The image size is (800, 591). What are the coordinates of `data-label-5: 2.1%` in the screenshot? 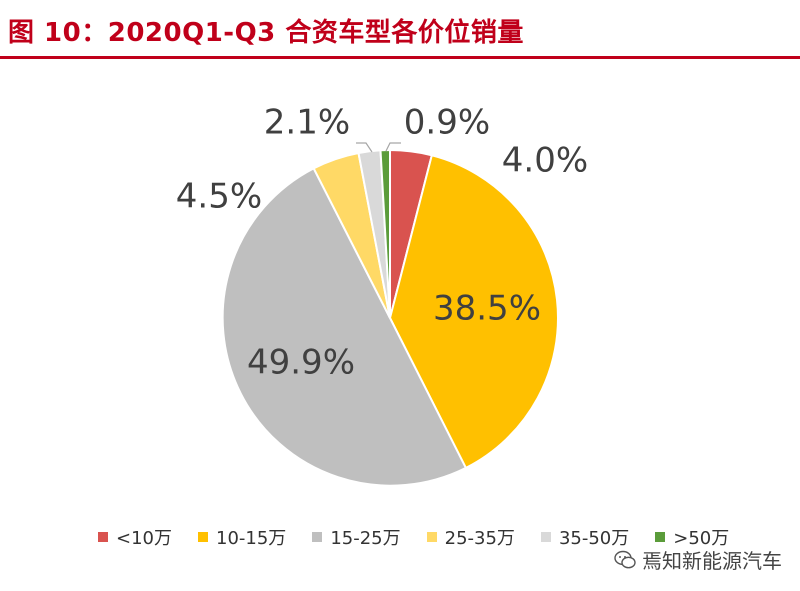 It's located at (307, 123).